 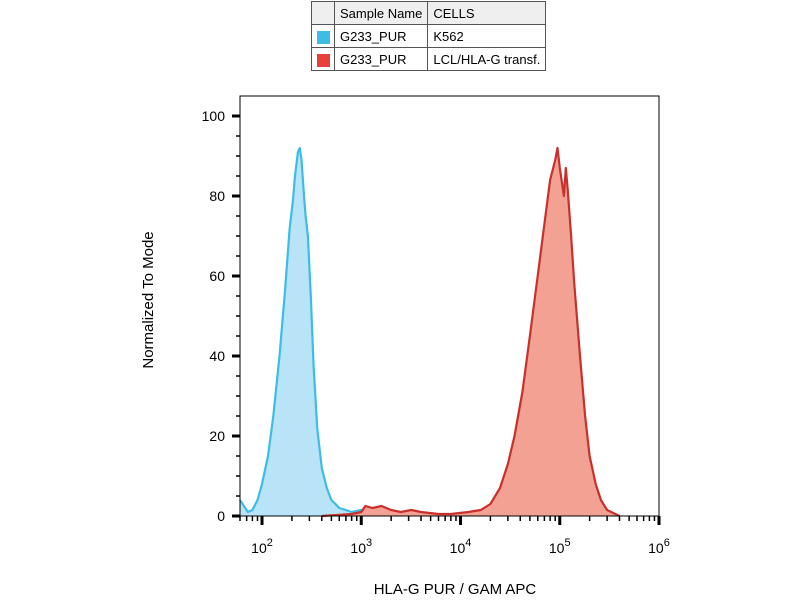 What do you see at coordinates (381, 13) in the screenshot?
I see `legend-header-sample-name: Sample Name` at bounding box center [381, 13].